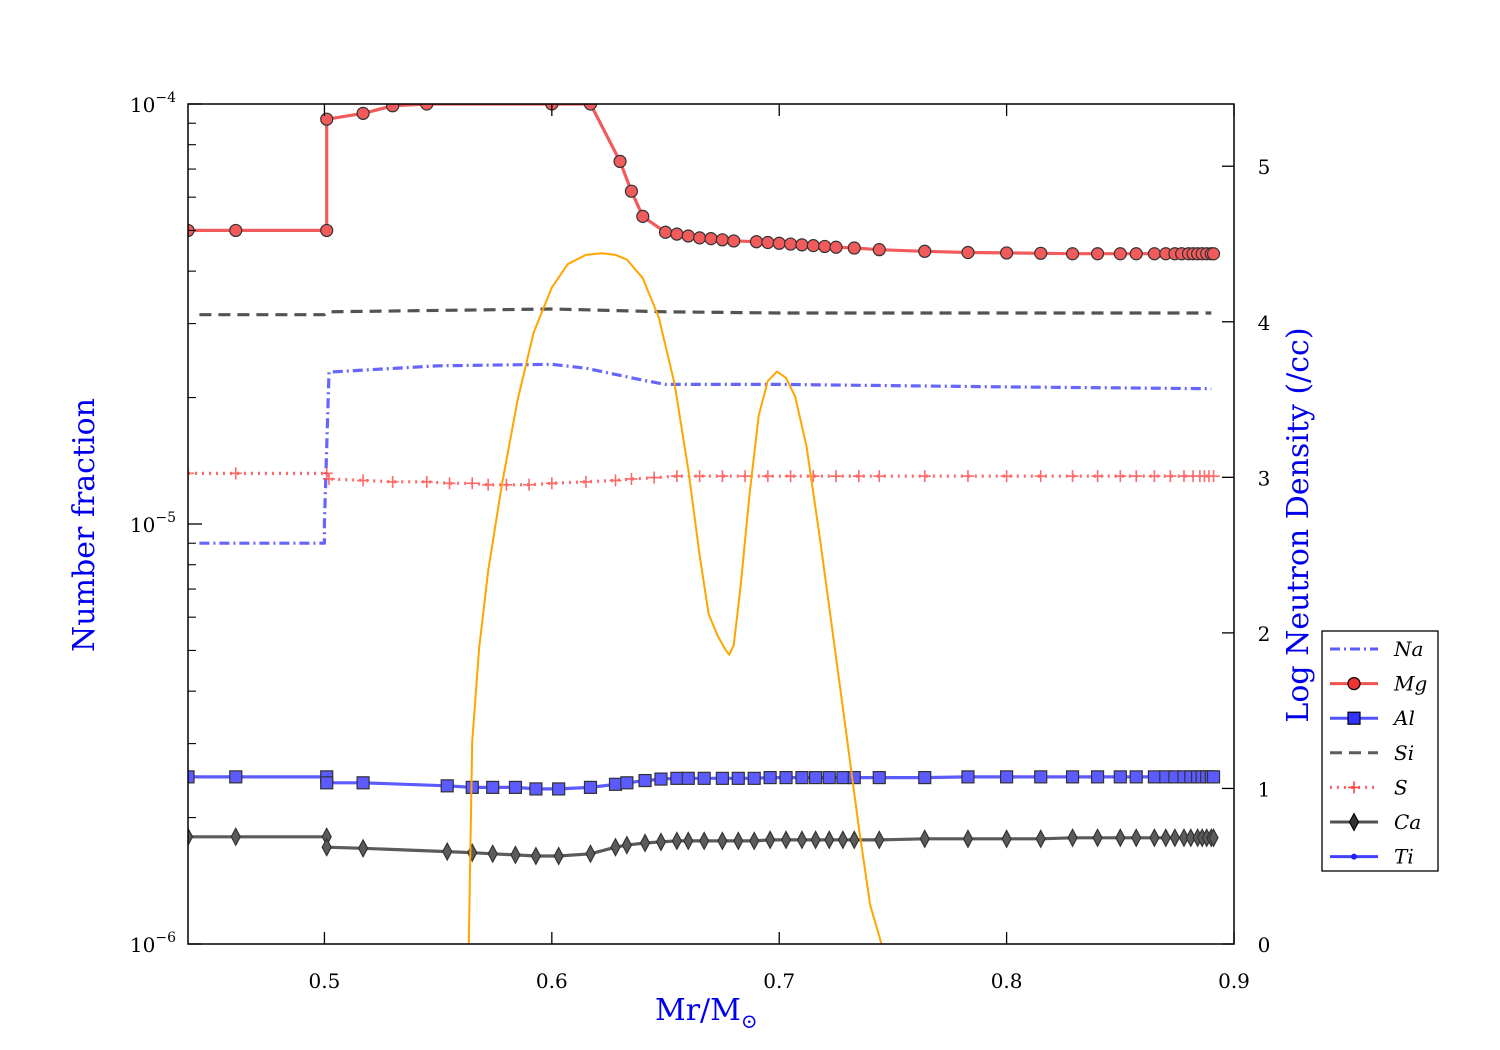 The height and width of the screenshot is (1050, 1500). What do you see at coordinates (142, 945) in the screenshot?
I see `tick-base: 10` at bounding box center [142, 945].